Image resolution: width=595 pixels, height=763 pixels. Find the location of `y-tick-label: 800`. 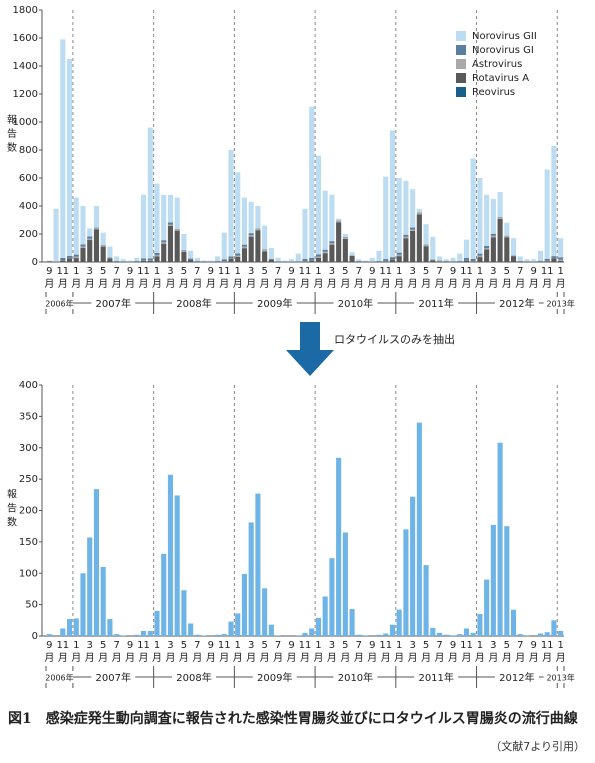

y-tick-label: 800 is located at coordinates (28, 150).